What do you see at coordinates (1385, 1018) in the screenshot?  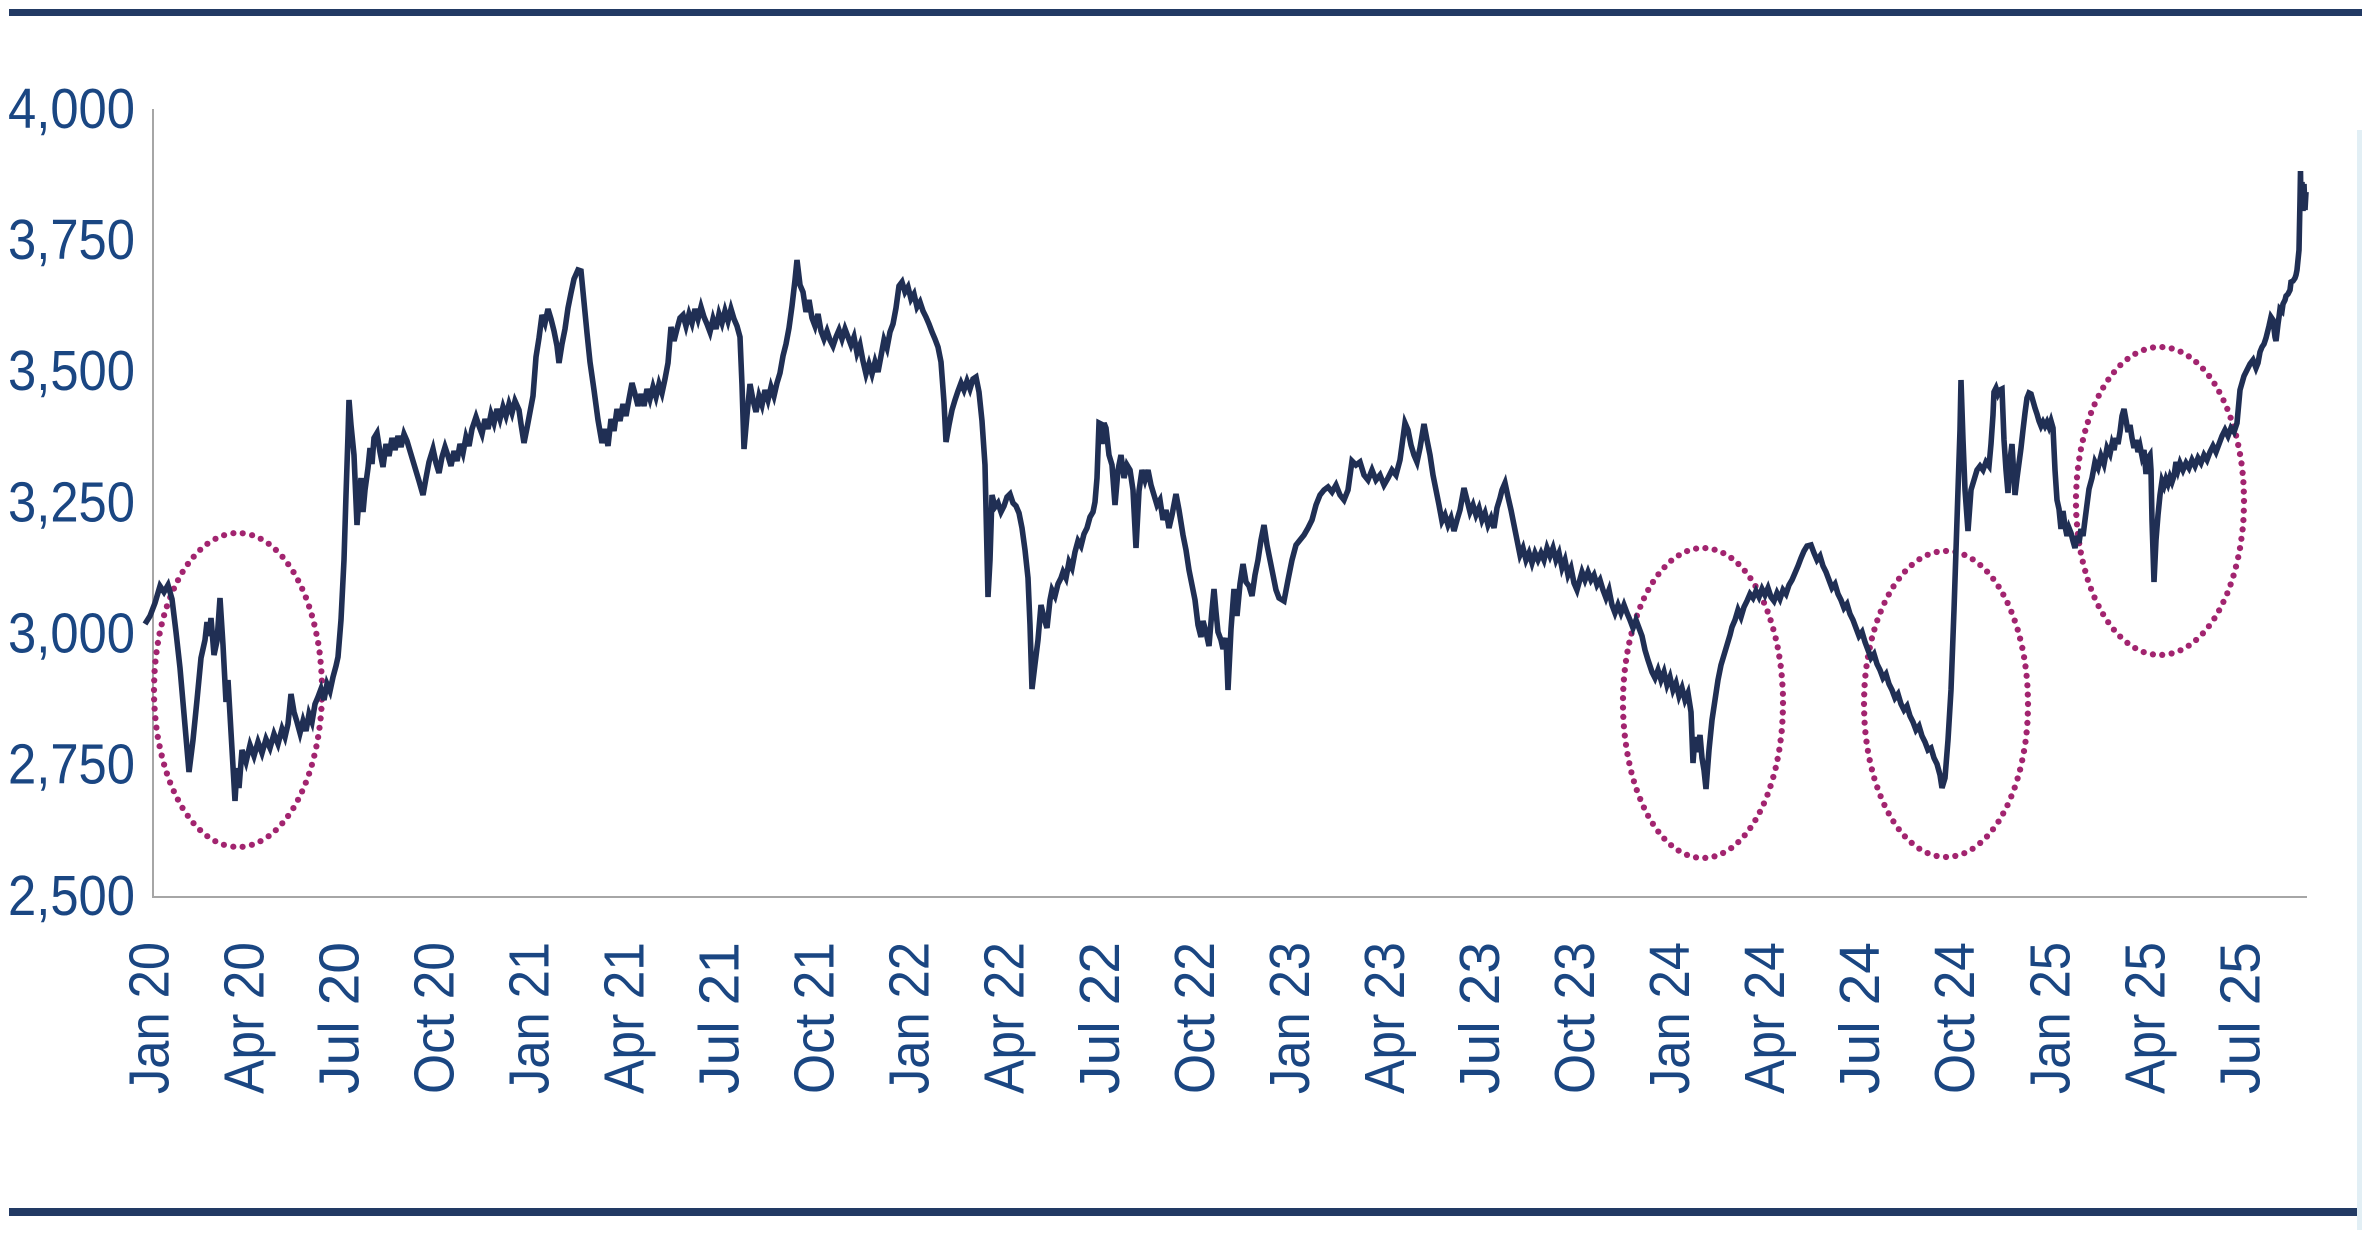 I see `svg-text: Apr 23` at bounding box center [1385, 1018].